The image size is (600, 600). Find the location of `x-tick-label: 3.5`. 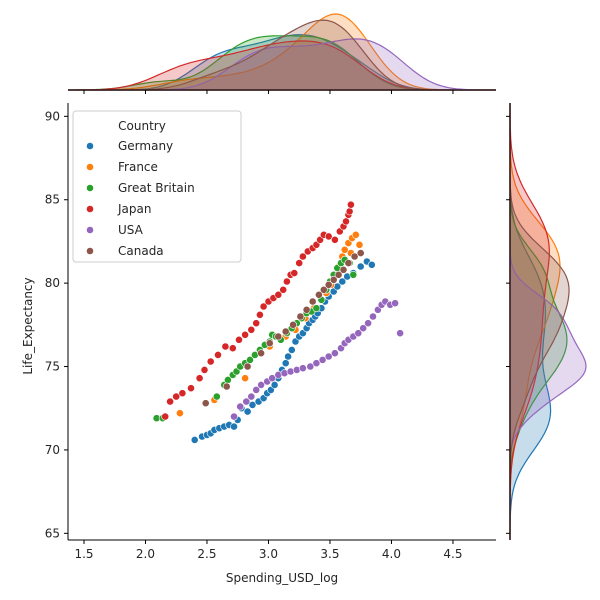

x-tick-label: 3.5 is located at coordinates (329, 554).